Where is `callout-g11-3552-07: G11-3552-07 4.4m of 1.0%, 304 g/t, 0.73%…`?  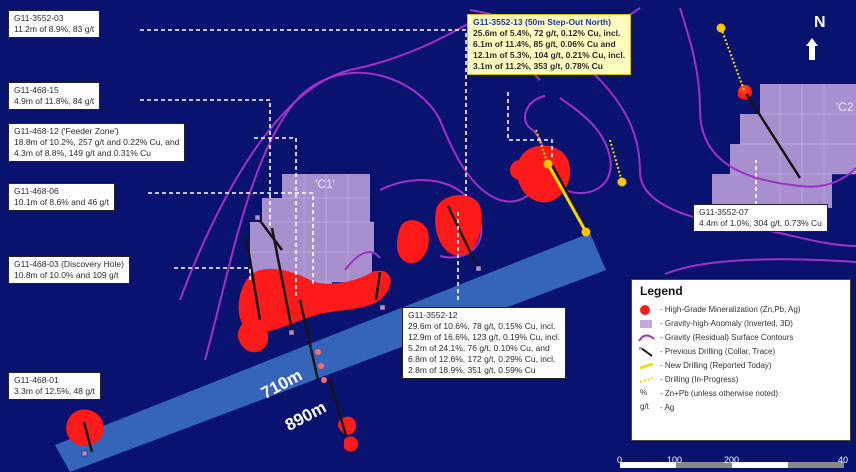 callout-g11-3552-07: G11-3552-07 4.4m of 1.0%, 304 g/t, 0.73%… is located at coordinates (760, 218).